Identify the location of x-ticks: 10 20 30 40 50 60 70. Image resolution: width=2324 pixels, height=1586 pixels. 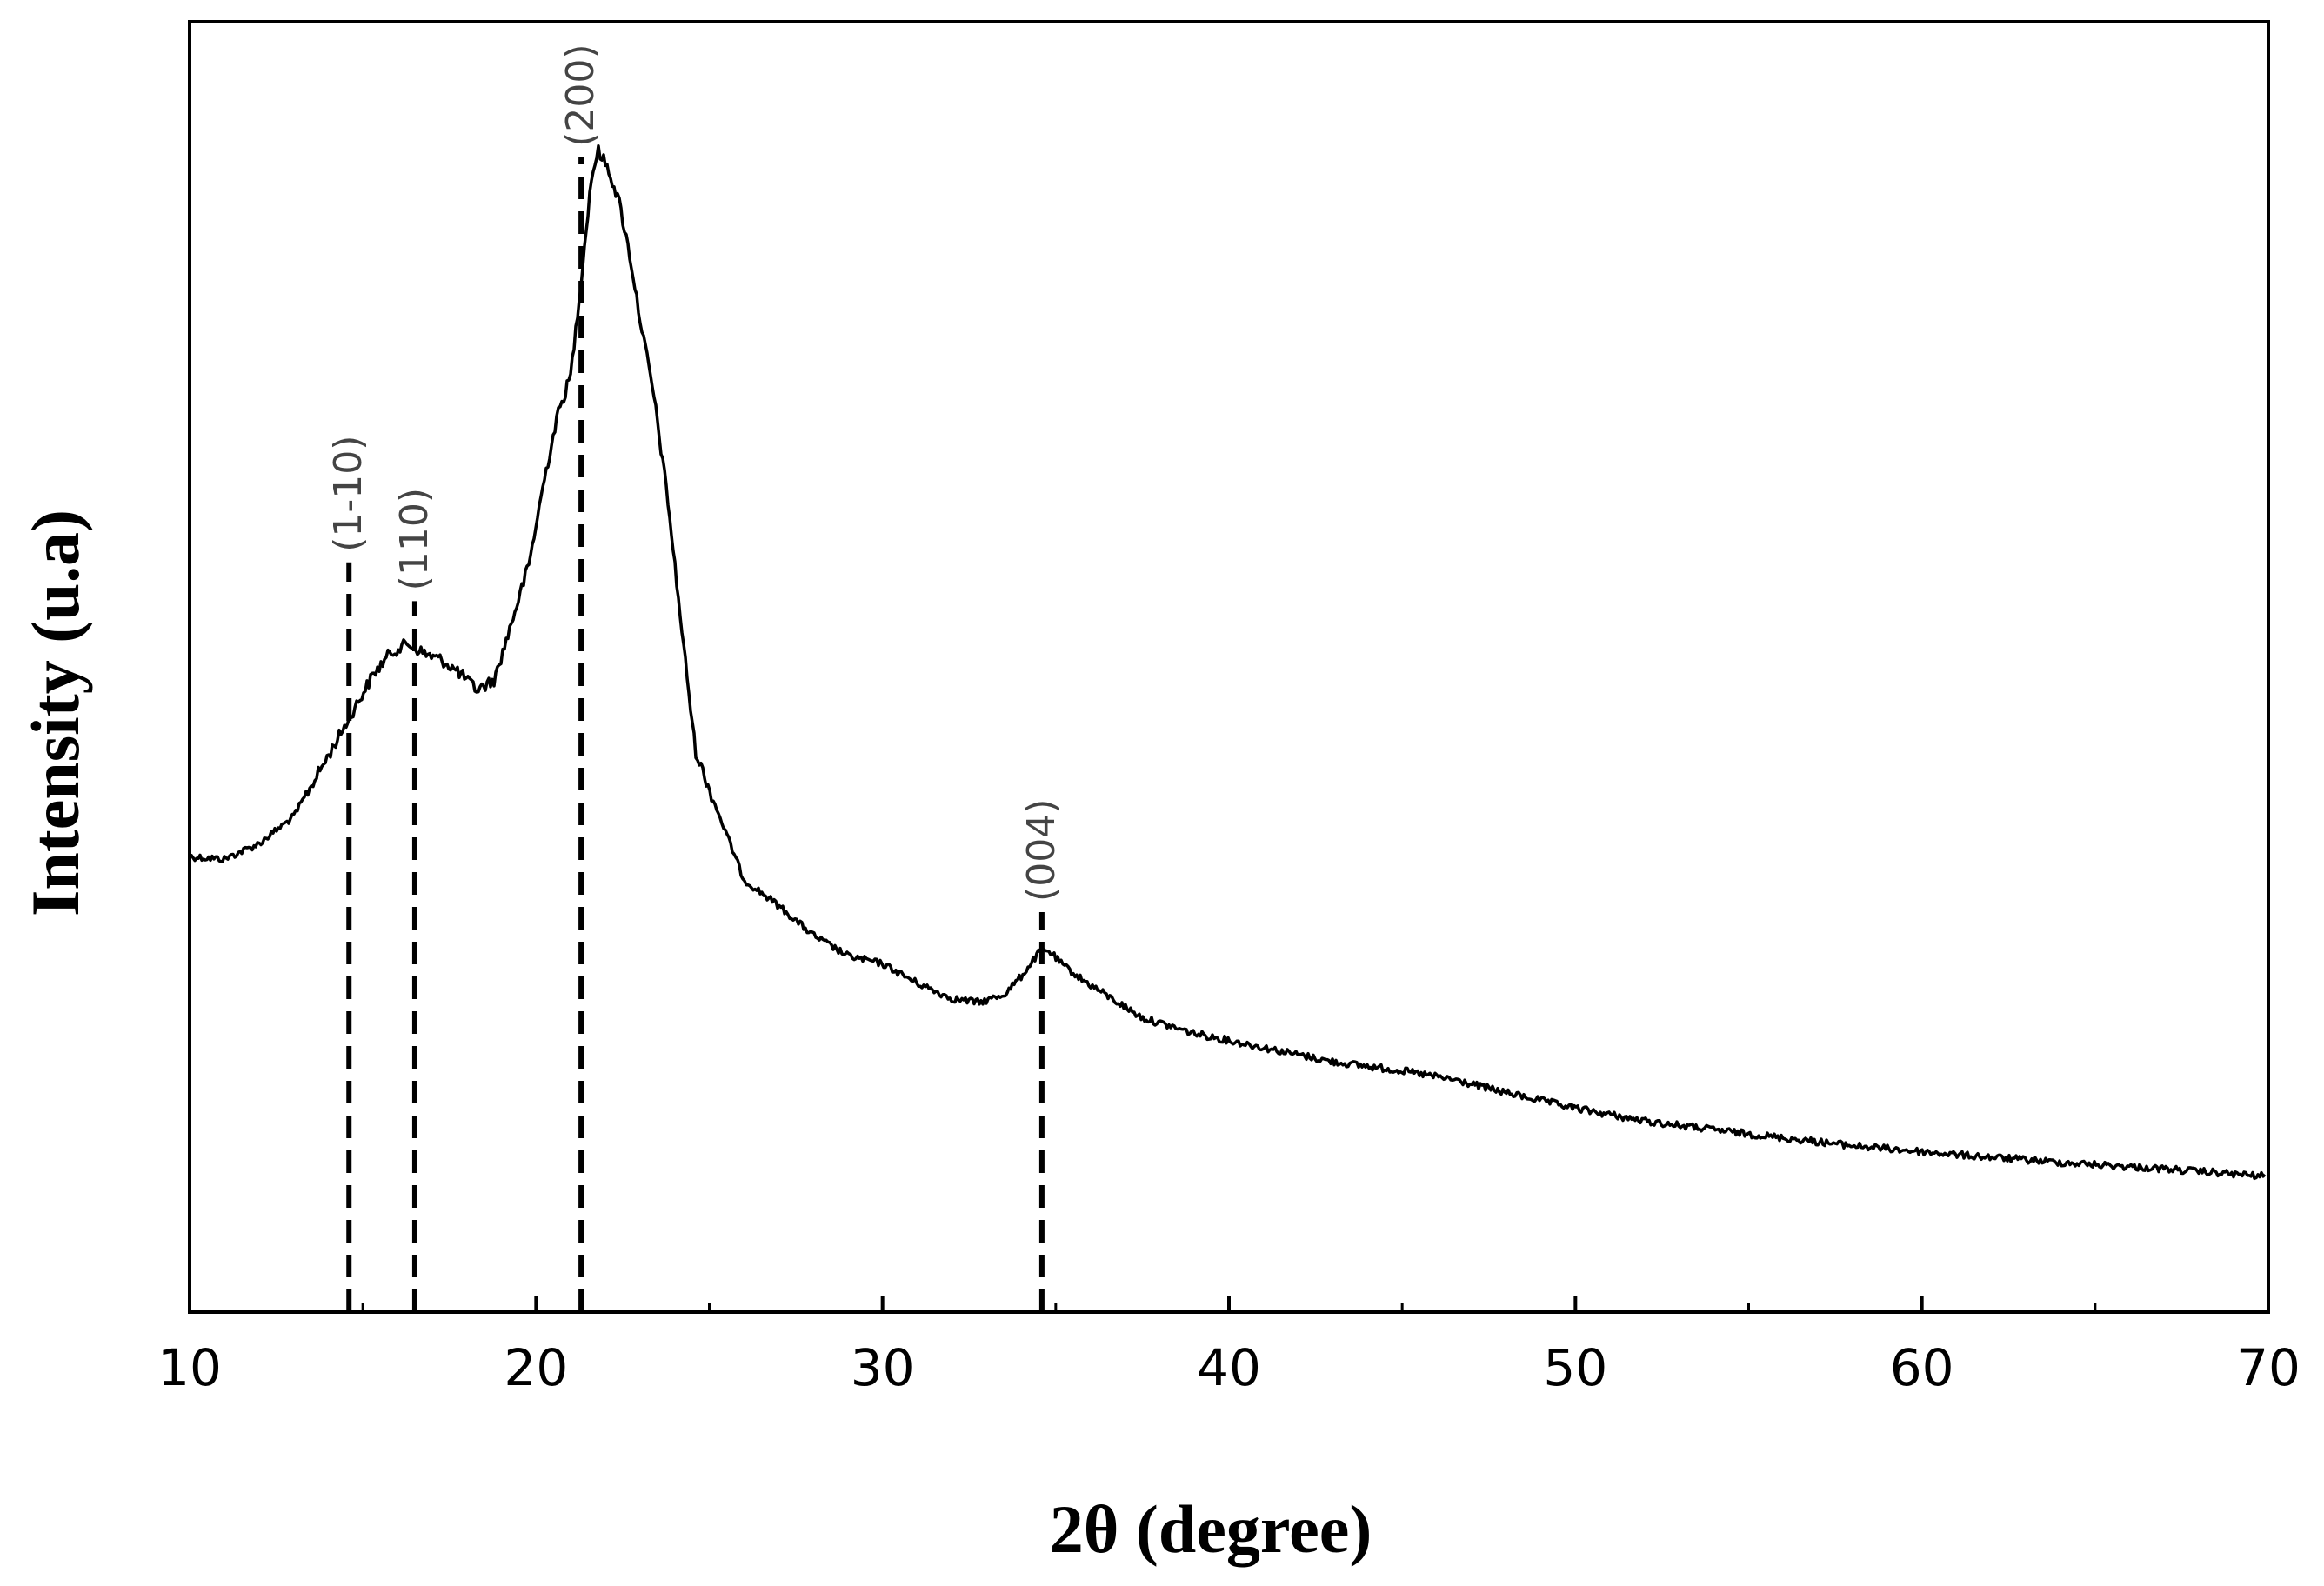
(1229, 1346).